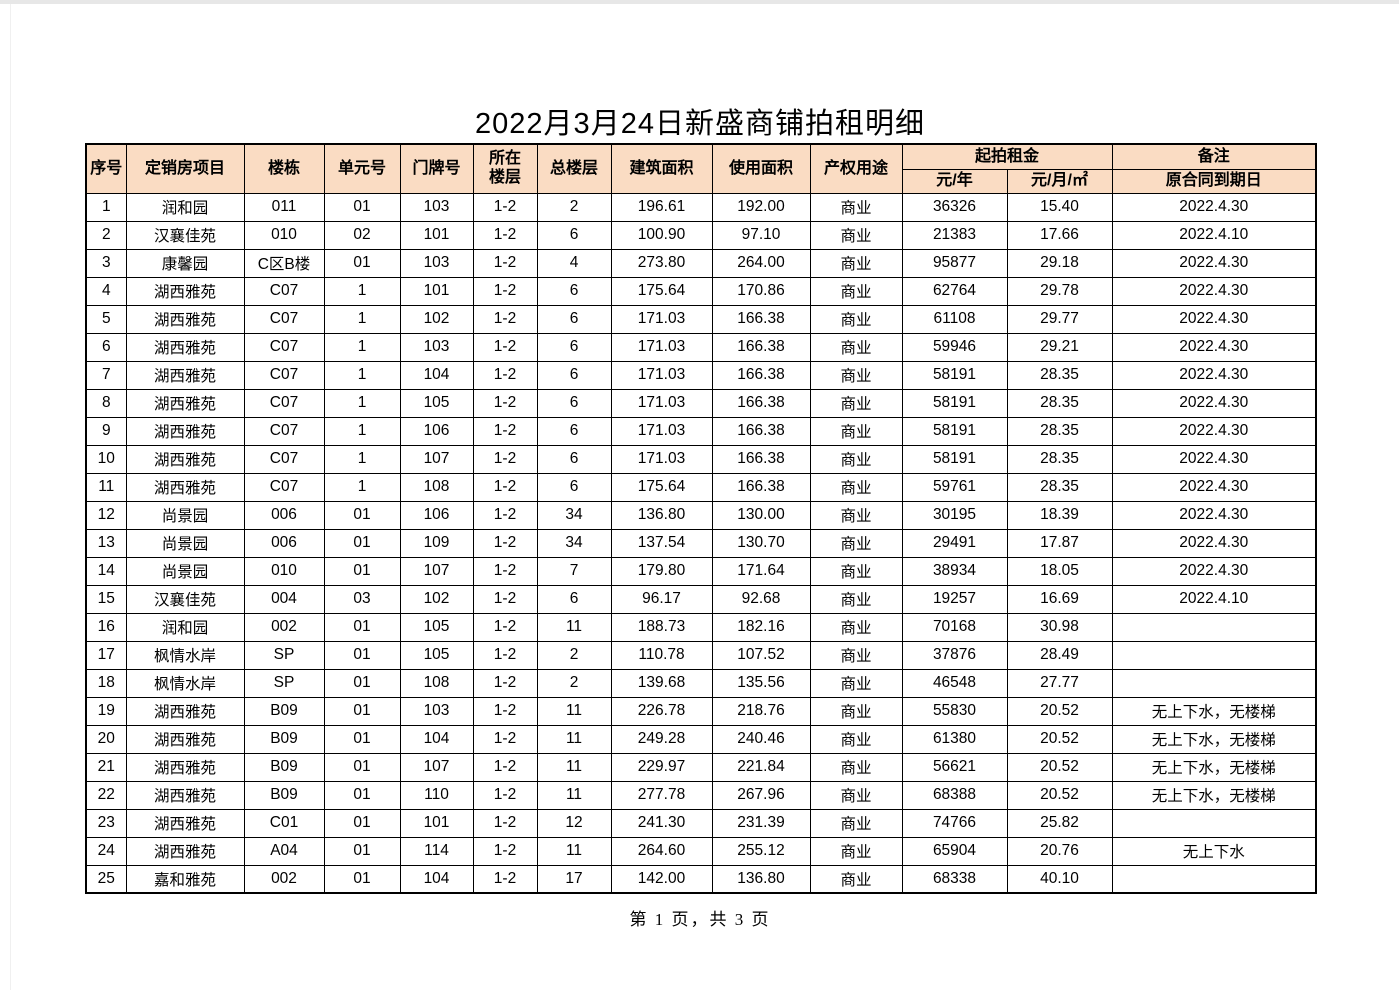 This screenshot has width=1399, height=990. I want to click on table-cell: 34, so click(574, 515).